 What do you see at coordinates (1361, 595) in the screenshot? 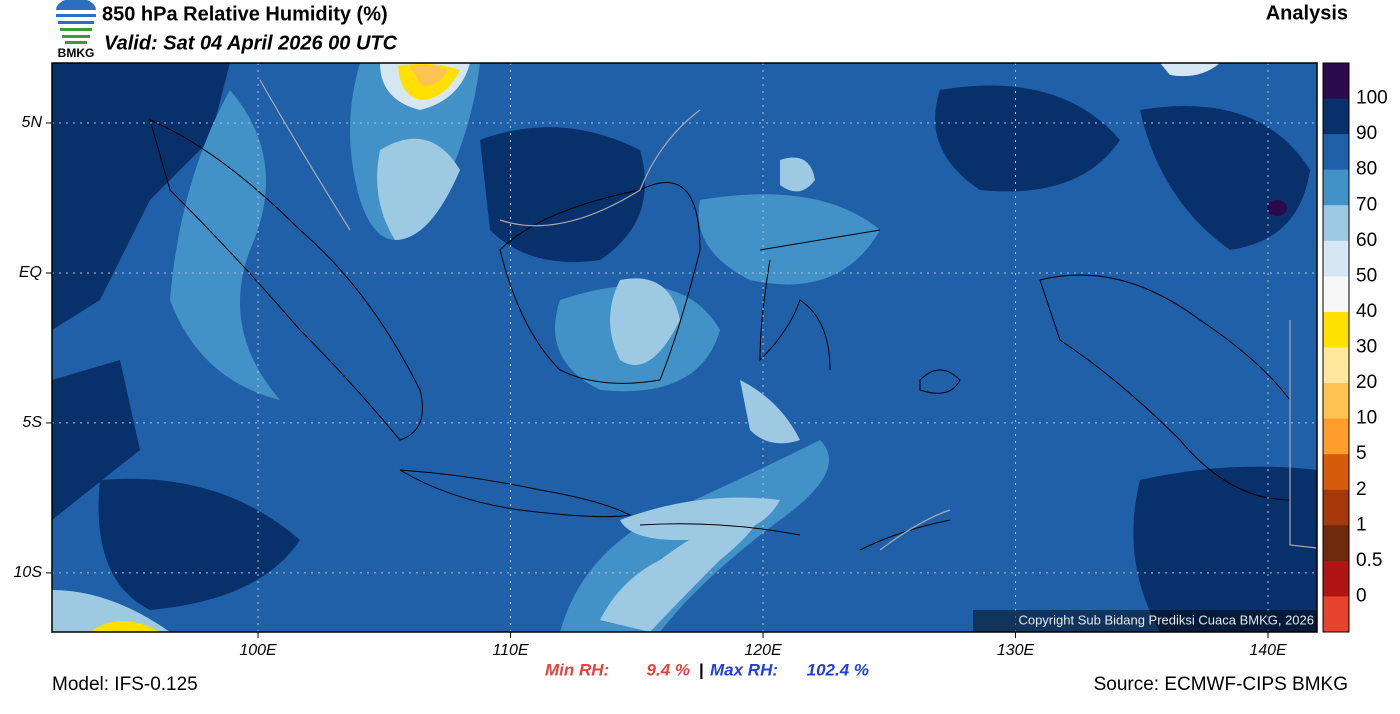
I see `colorbar-label: 0` at bounding box center [1361, 595].